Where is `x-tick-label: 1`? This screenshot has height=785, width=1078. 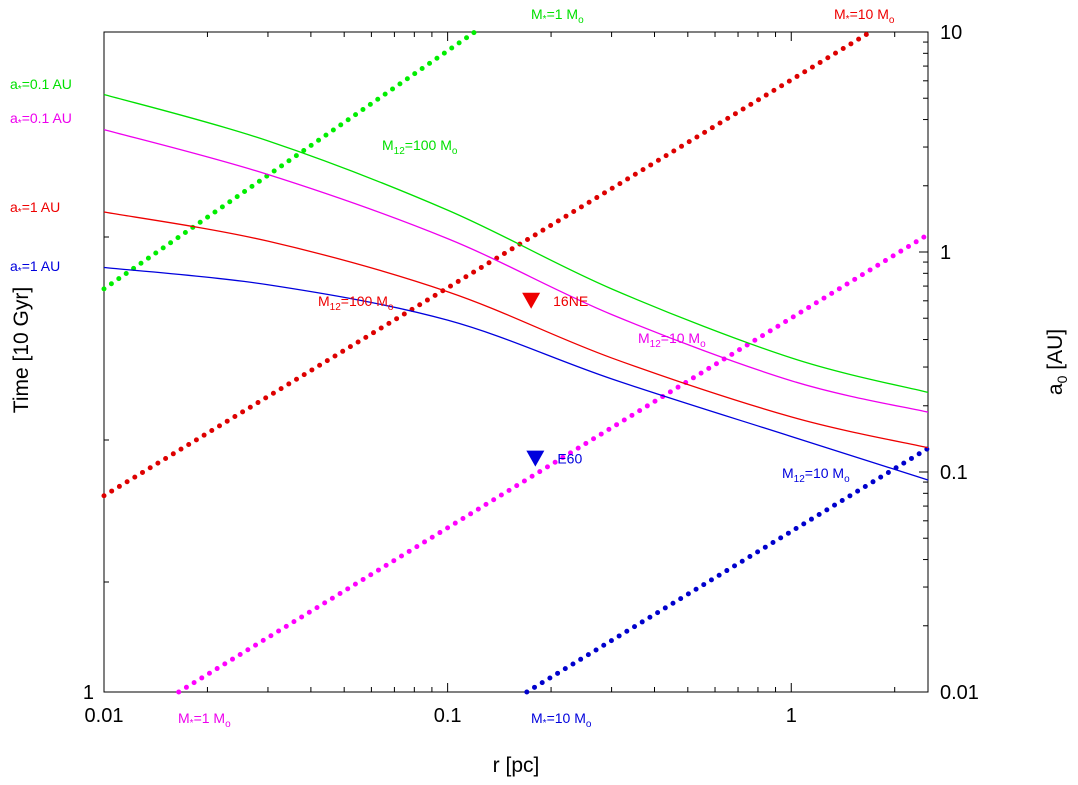 x-tick-label: 1 is located at coordinates (791, 716).